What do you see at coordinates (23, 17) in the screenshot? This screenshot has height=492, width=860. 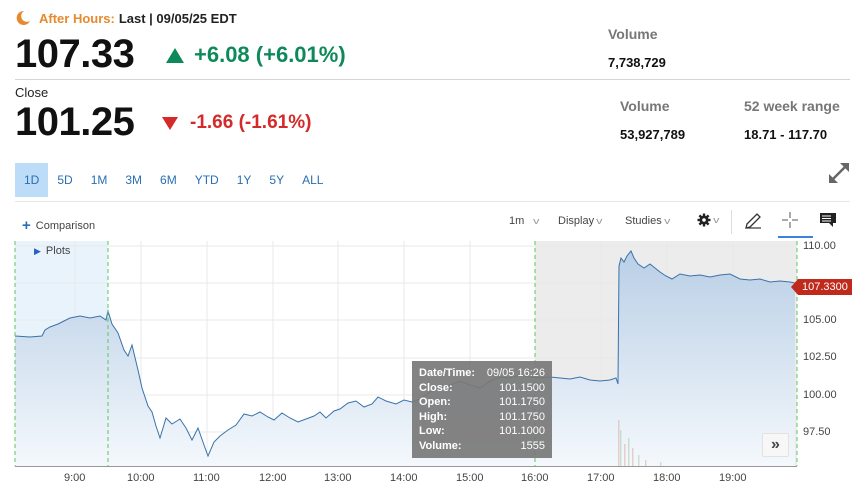 I see `moon-icon` at bounding box center [23, 17].